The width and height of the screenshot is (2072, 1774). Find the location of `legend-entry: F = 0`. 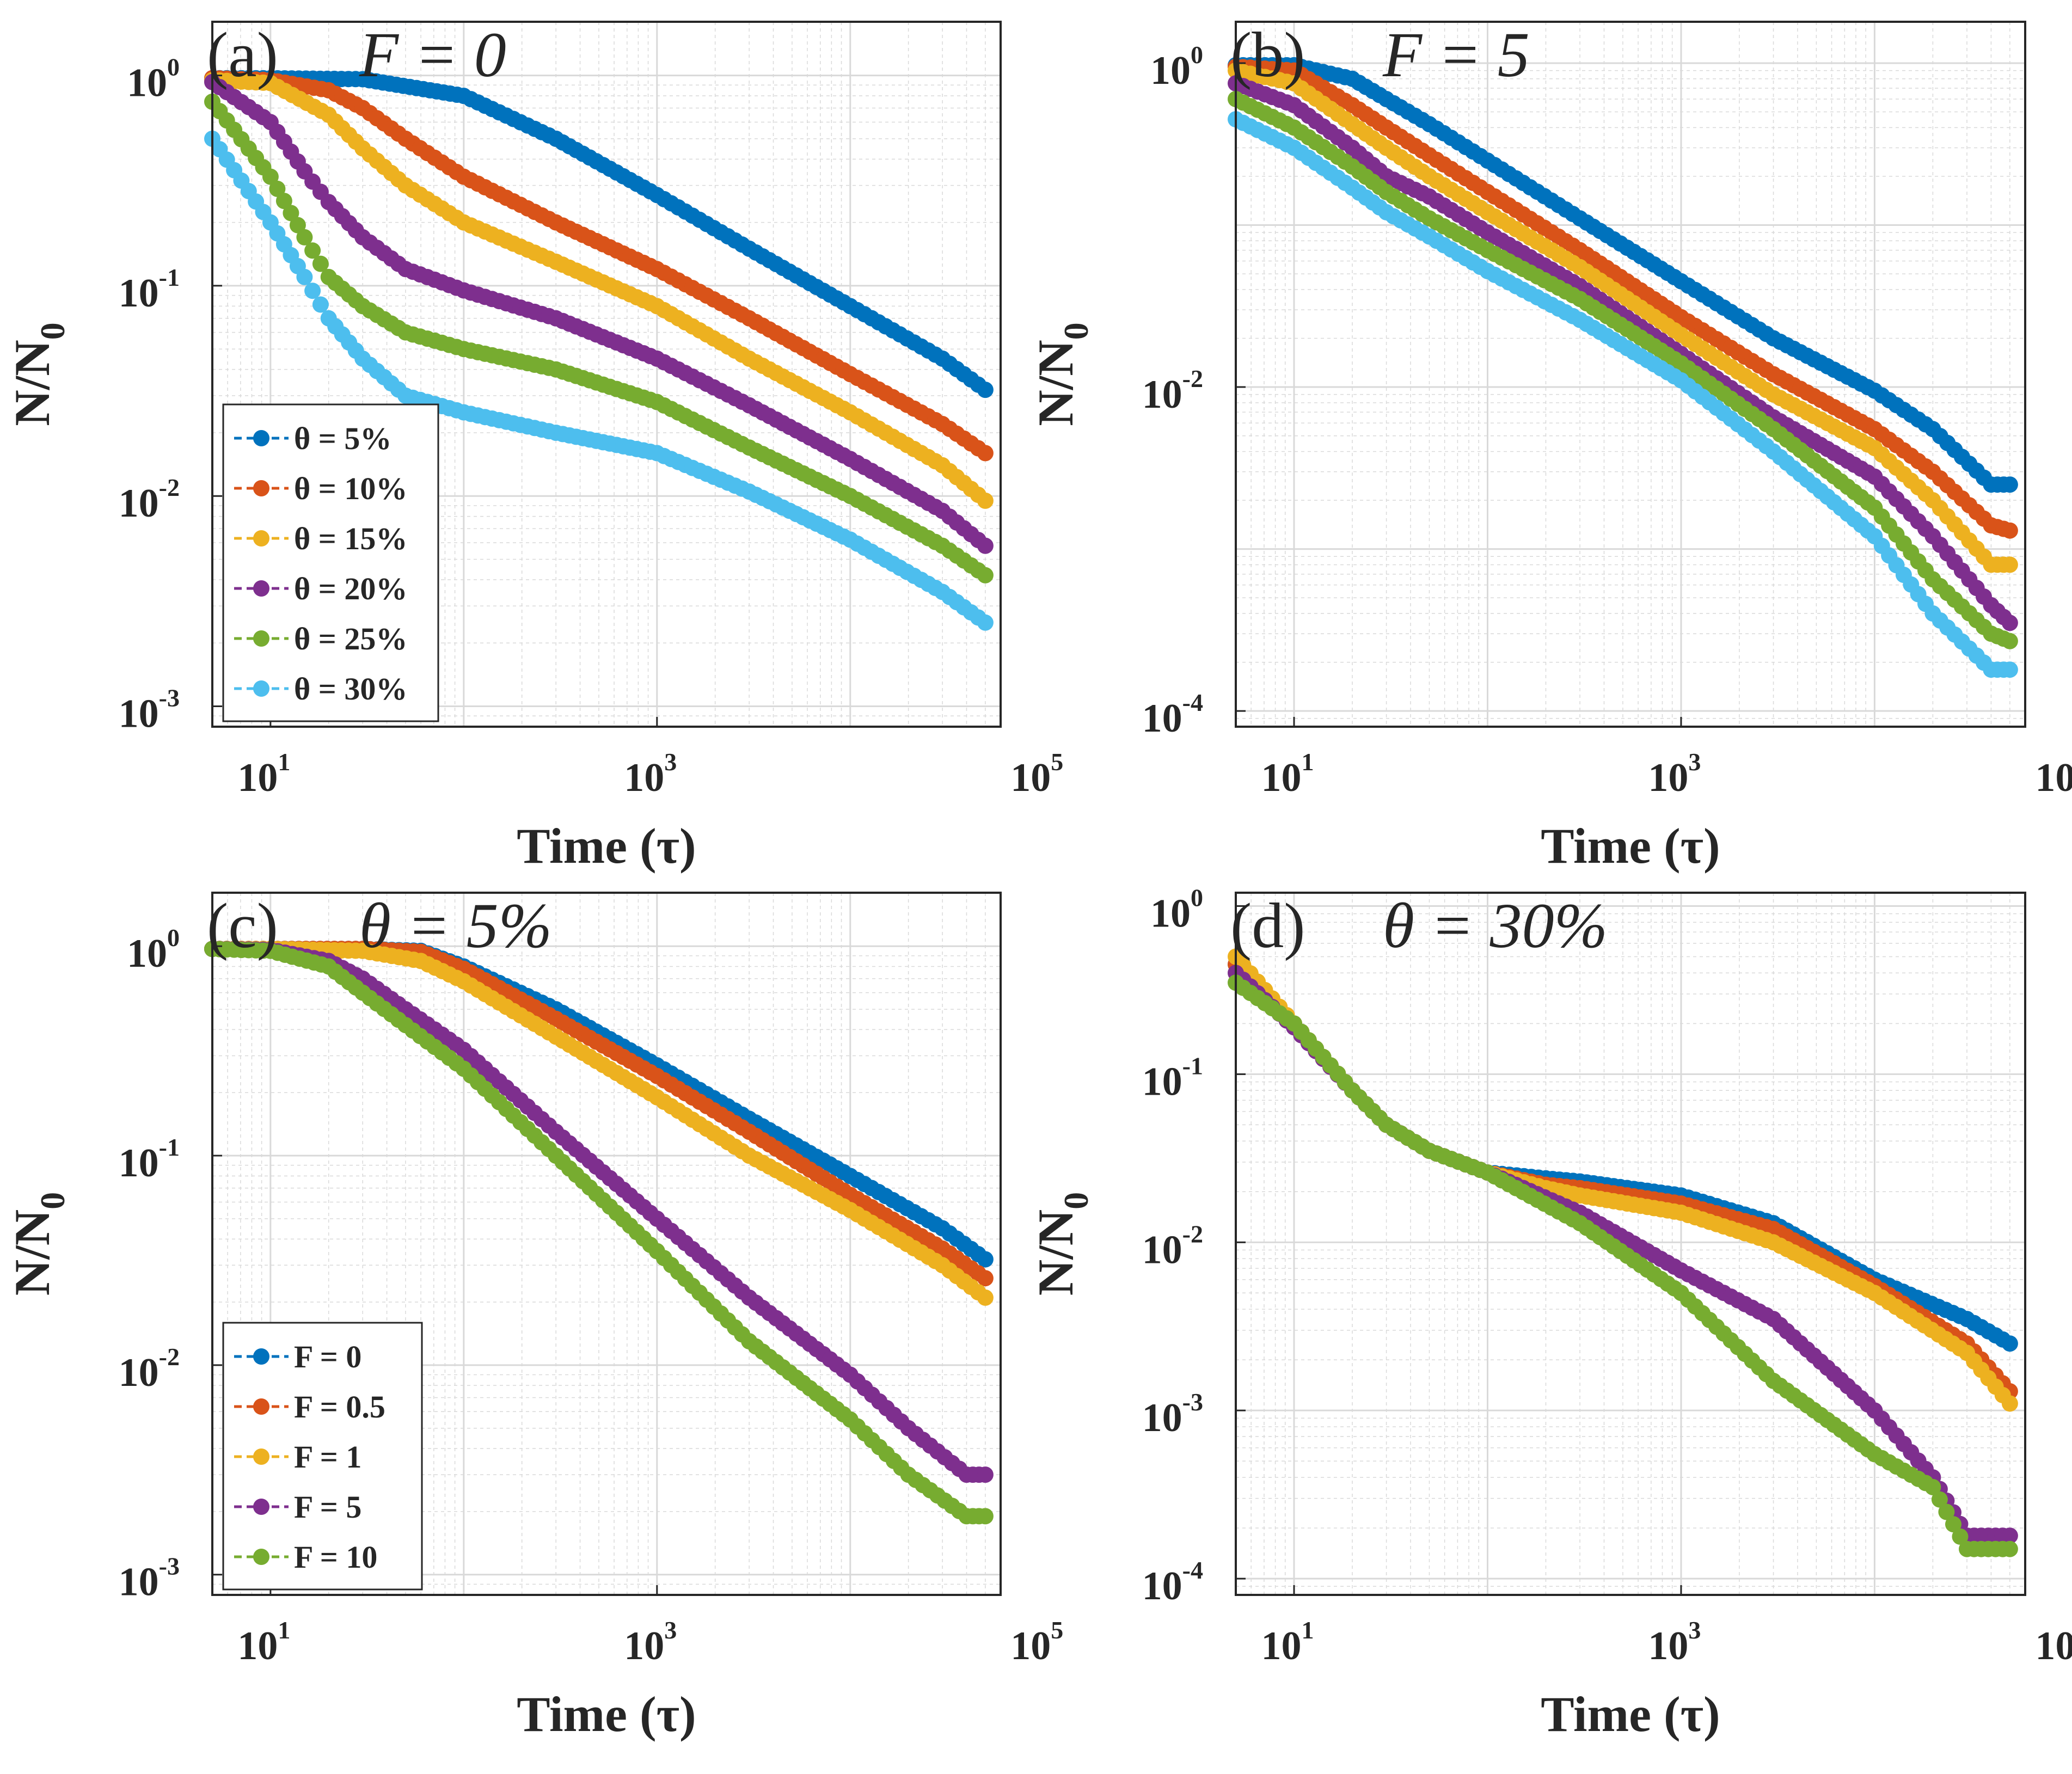

legend-entry: F = 0 is located at coordinates (297, 1356).